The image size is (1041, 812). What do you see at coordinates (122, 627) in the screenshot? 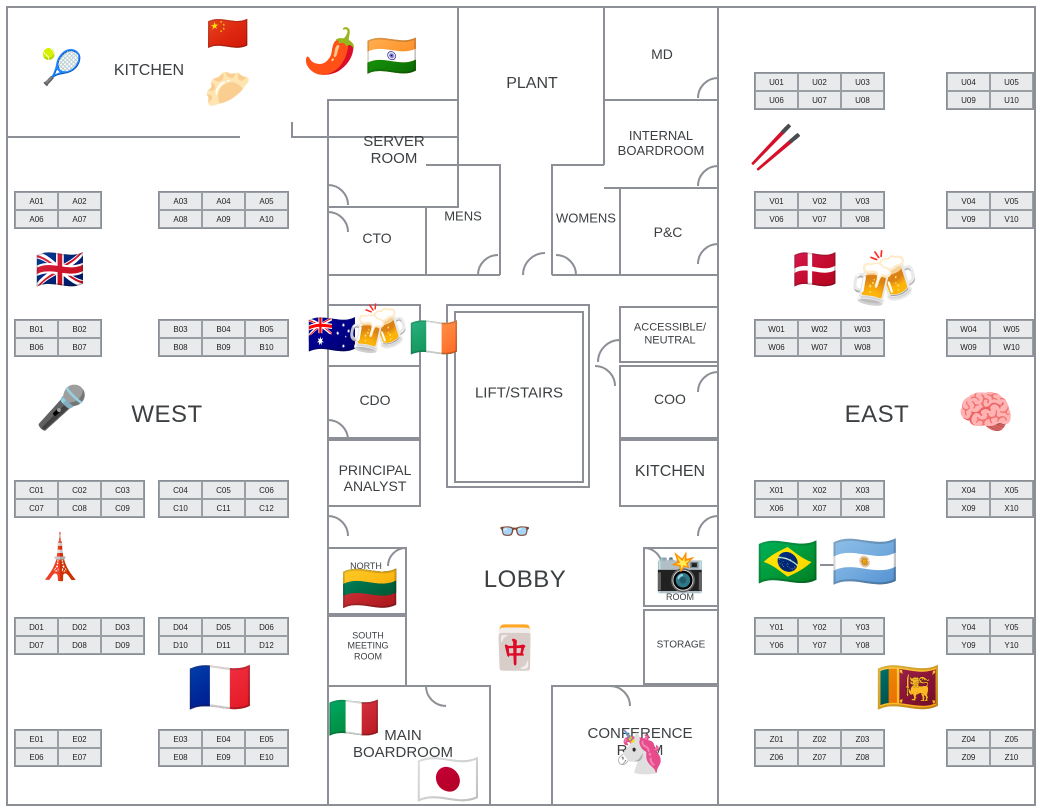
I see `desk-d03: D03` at bounding box center [122, 627].